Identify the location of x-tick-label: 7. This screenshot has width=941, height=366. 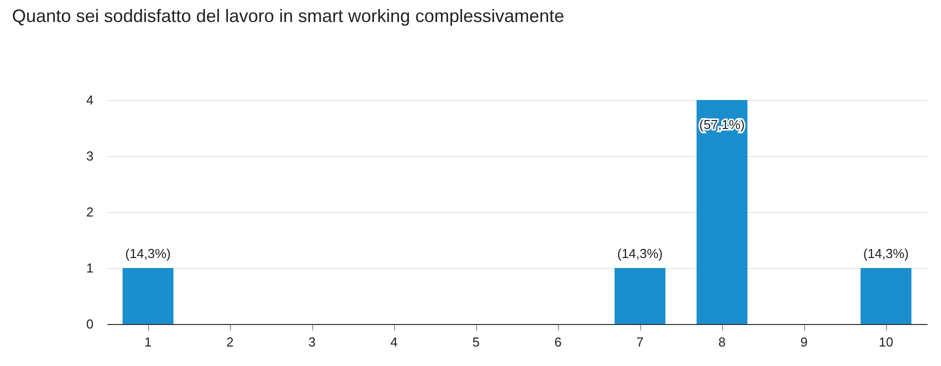
(640, 342).